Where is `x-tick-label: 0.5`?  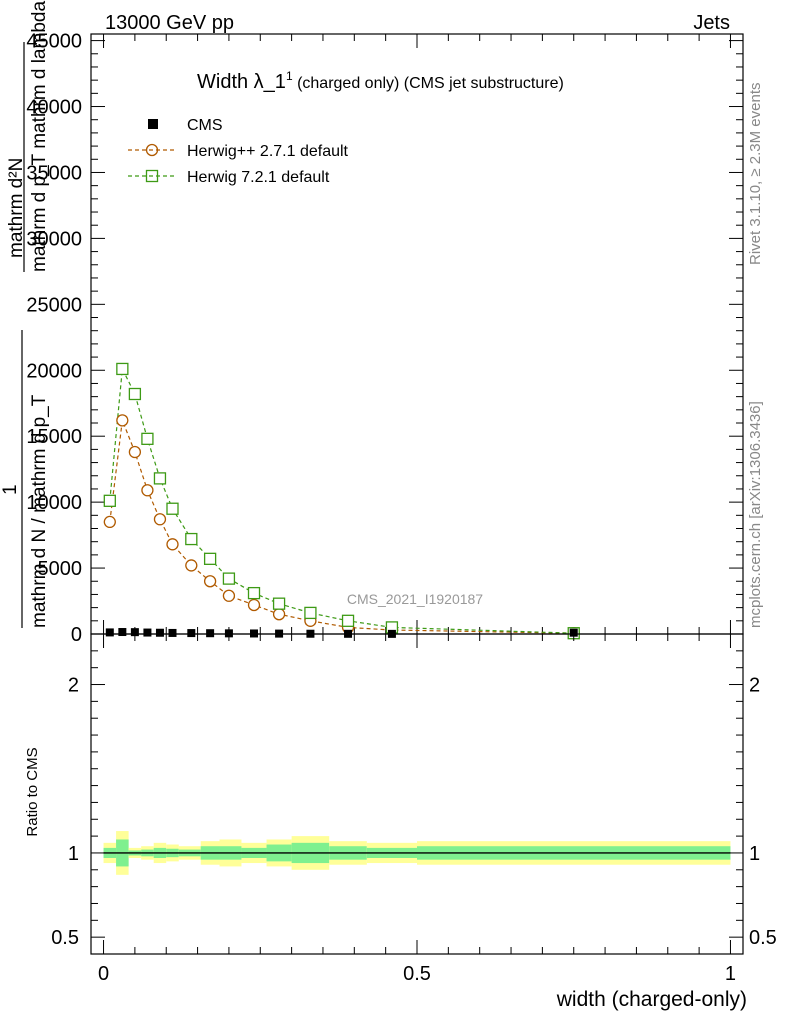
x-tick-label: 0.5 is located at coordinates (417, 974).